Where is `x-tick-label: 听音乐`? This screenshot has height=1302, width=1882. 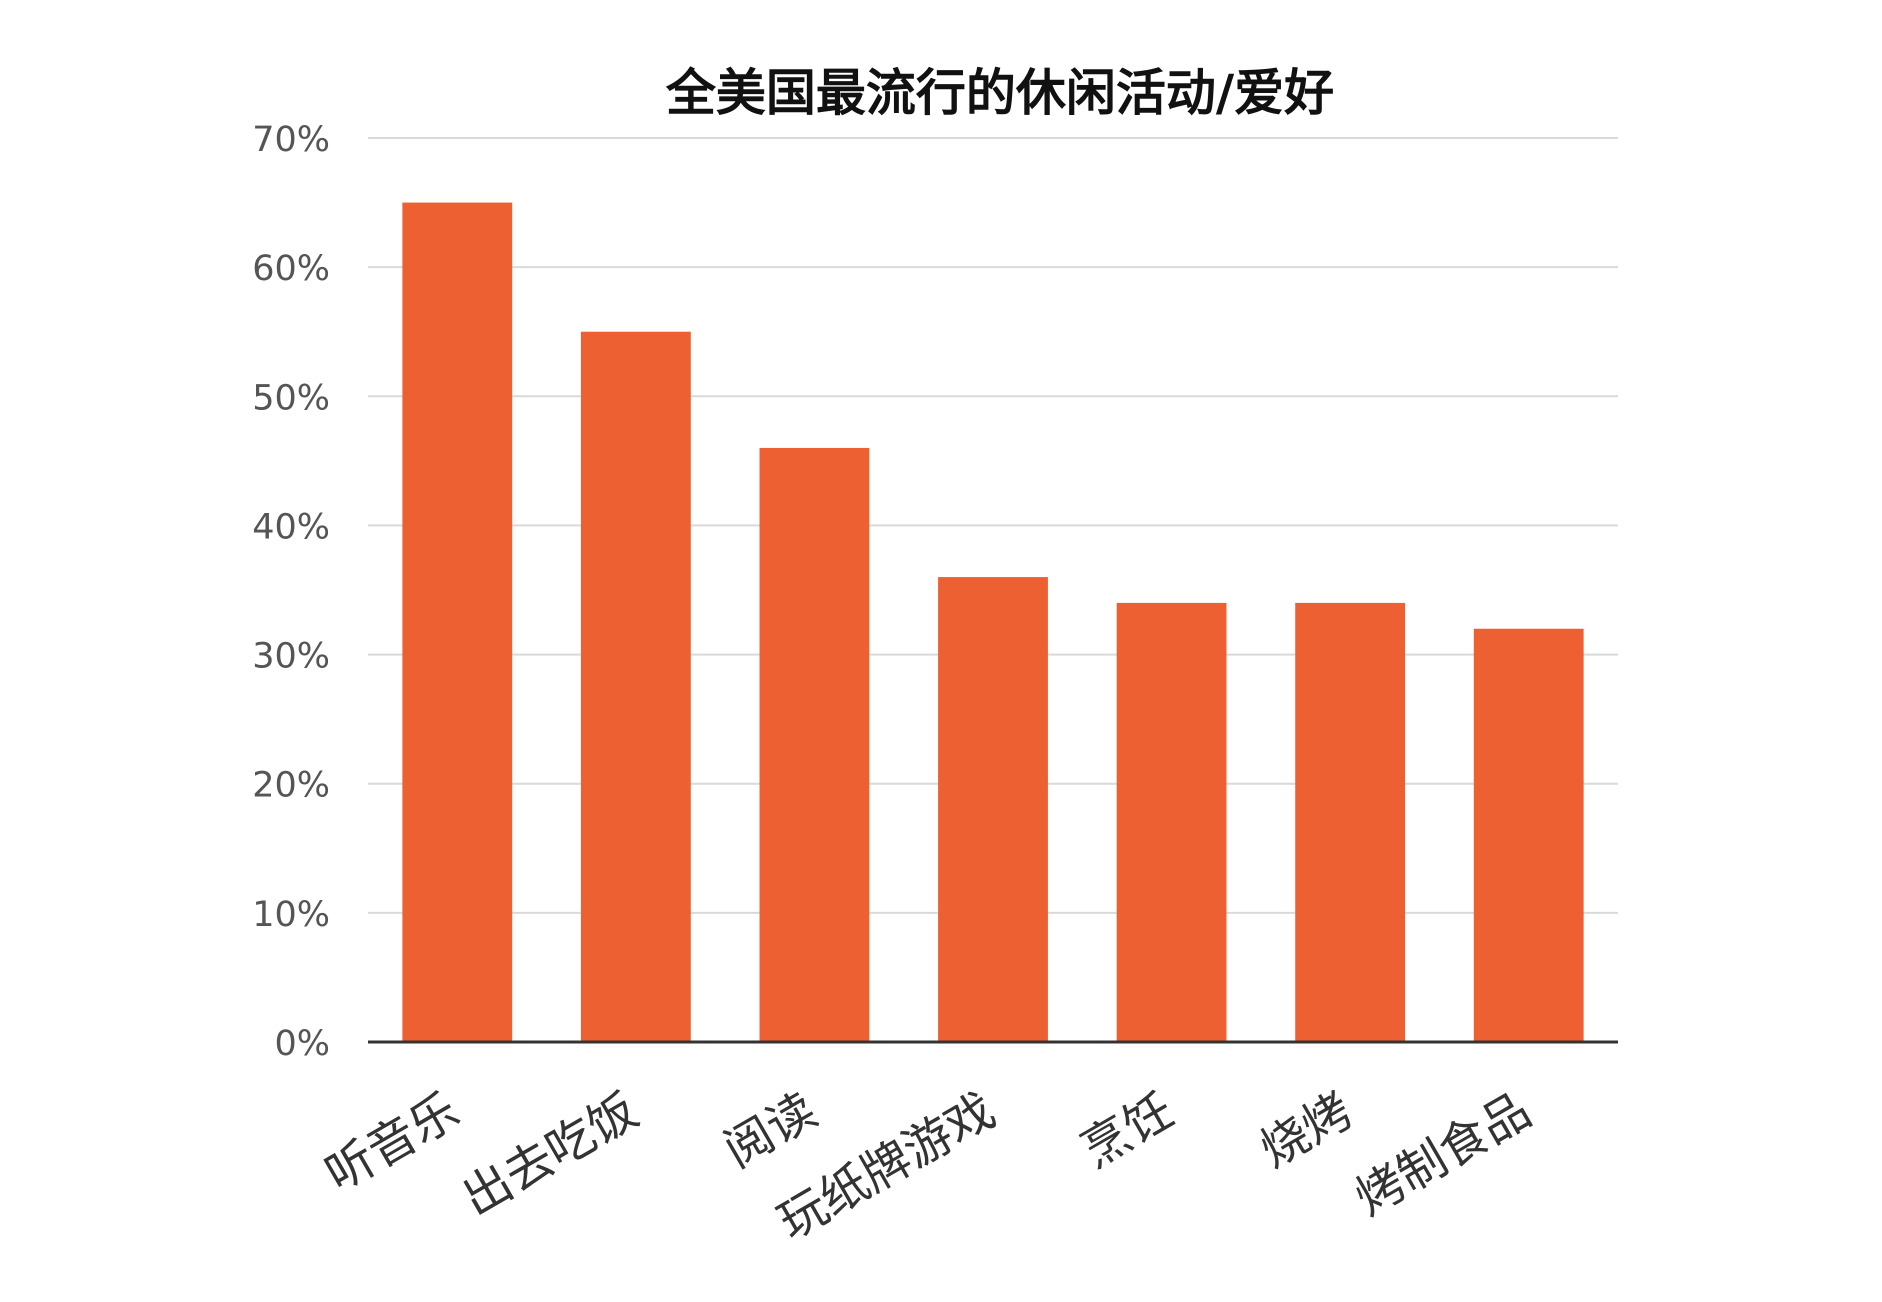 x-tick-label: 听音乐 is located at coordinates (392, 1142).